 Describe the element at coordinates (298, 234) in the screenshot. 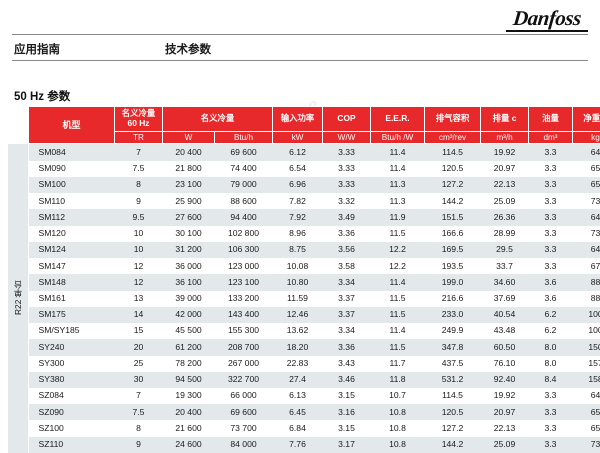

I see `cell-kw: 8.96` at that location.